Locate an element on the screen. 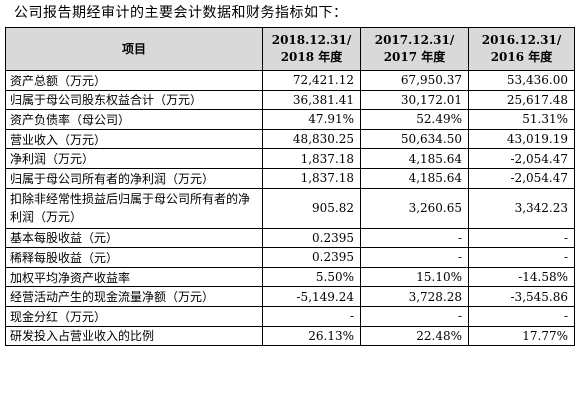 Image resolution: width=580 pixels, height=400 pixels. header-2017-year: 2017 年度 is located at coordinates (414, 57).